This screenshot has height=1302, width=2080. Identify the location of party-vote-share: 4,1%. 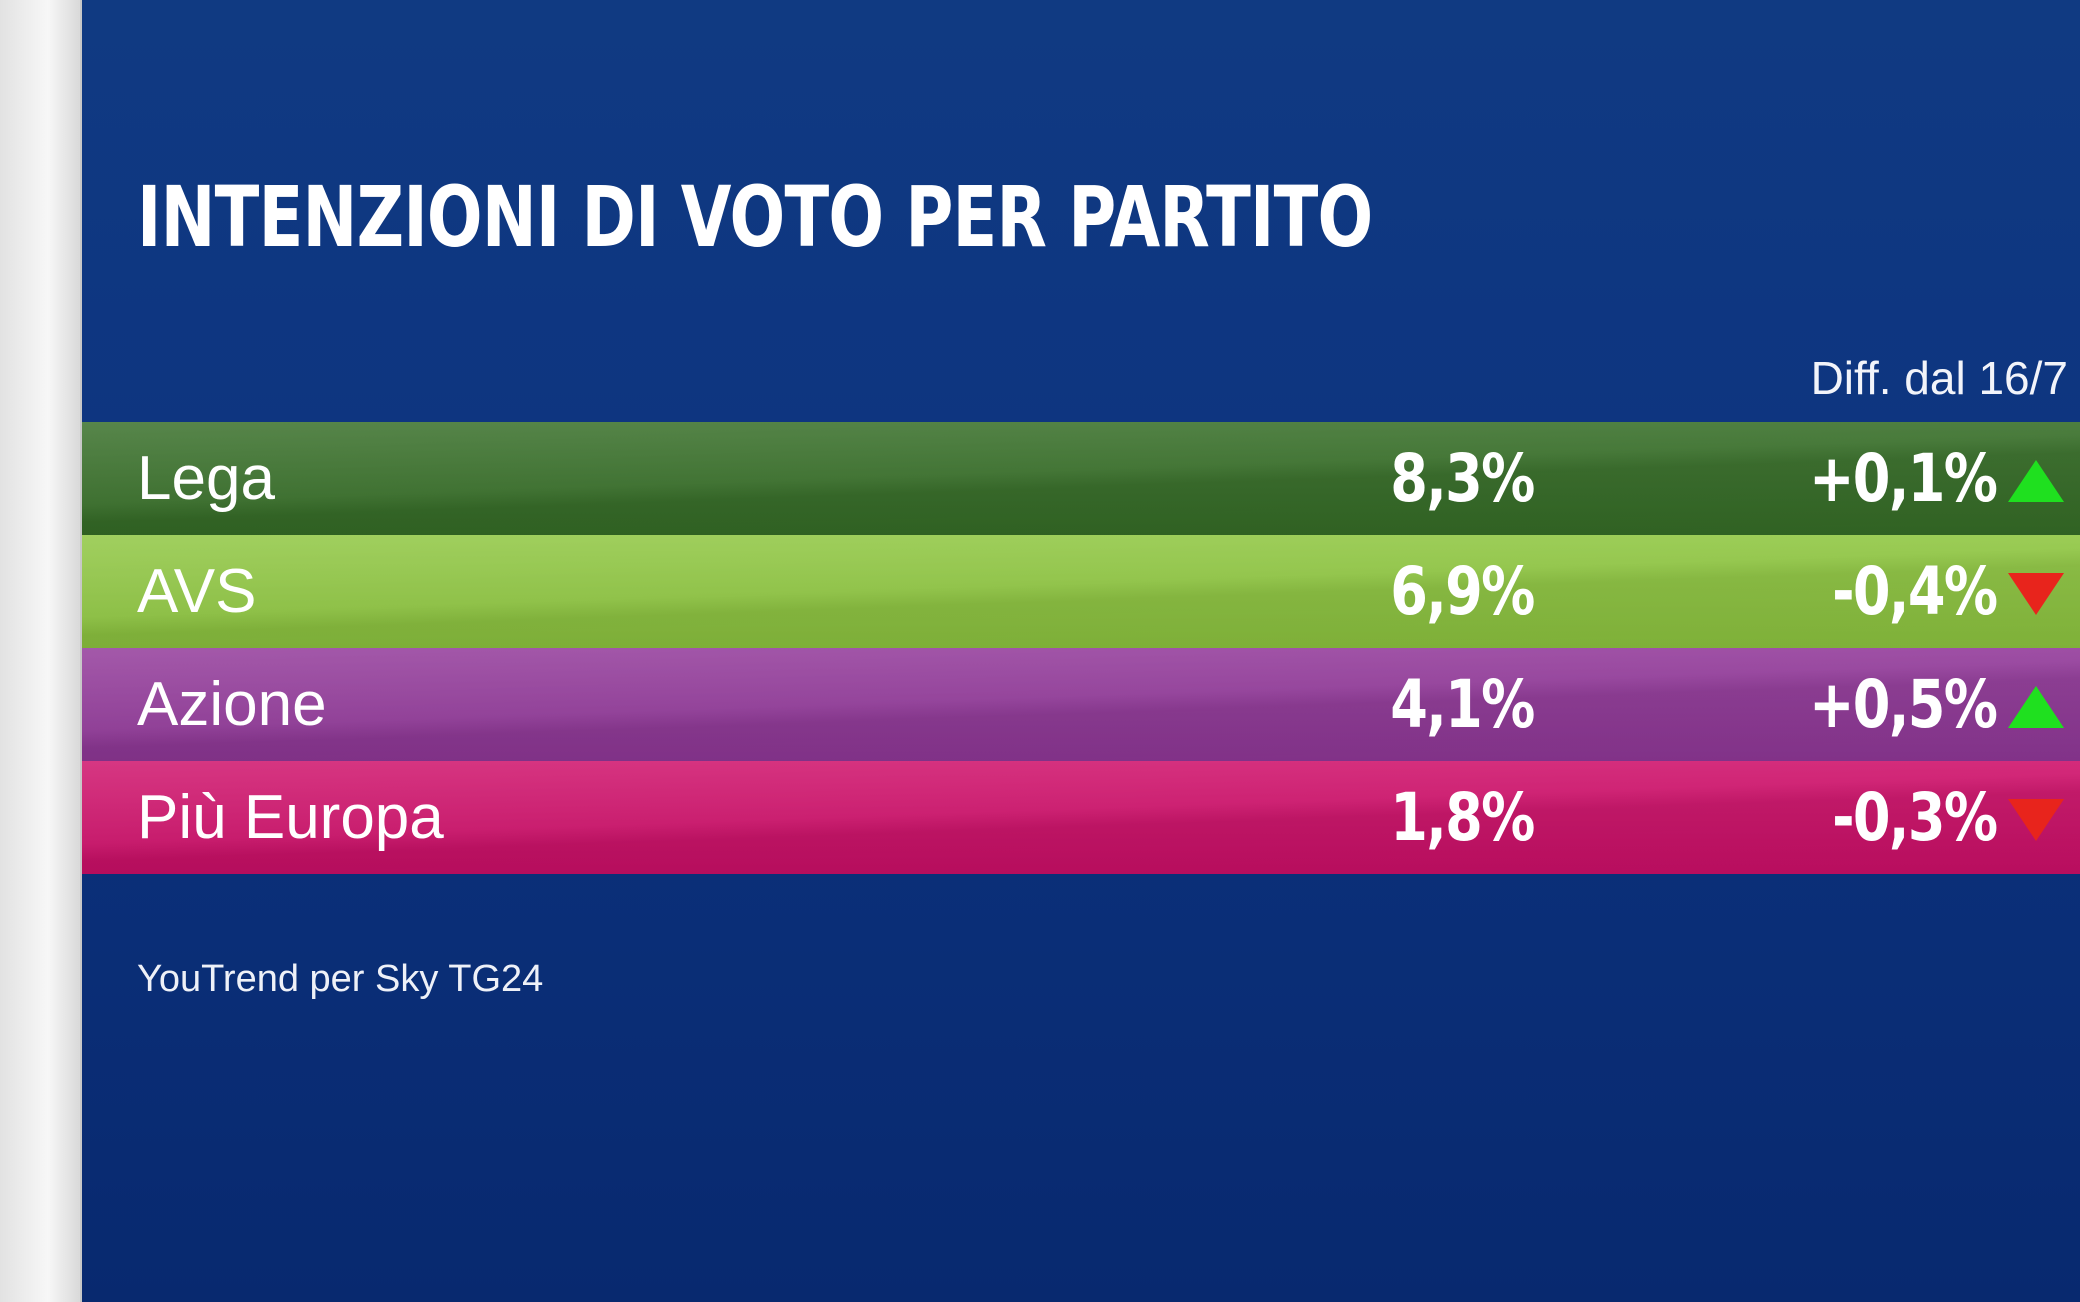
(1462, 704).